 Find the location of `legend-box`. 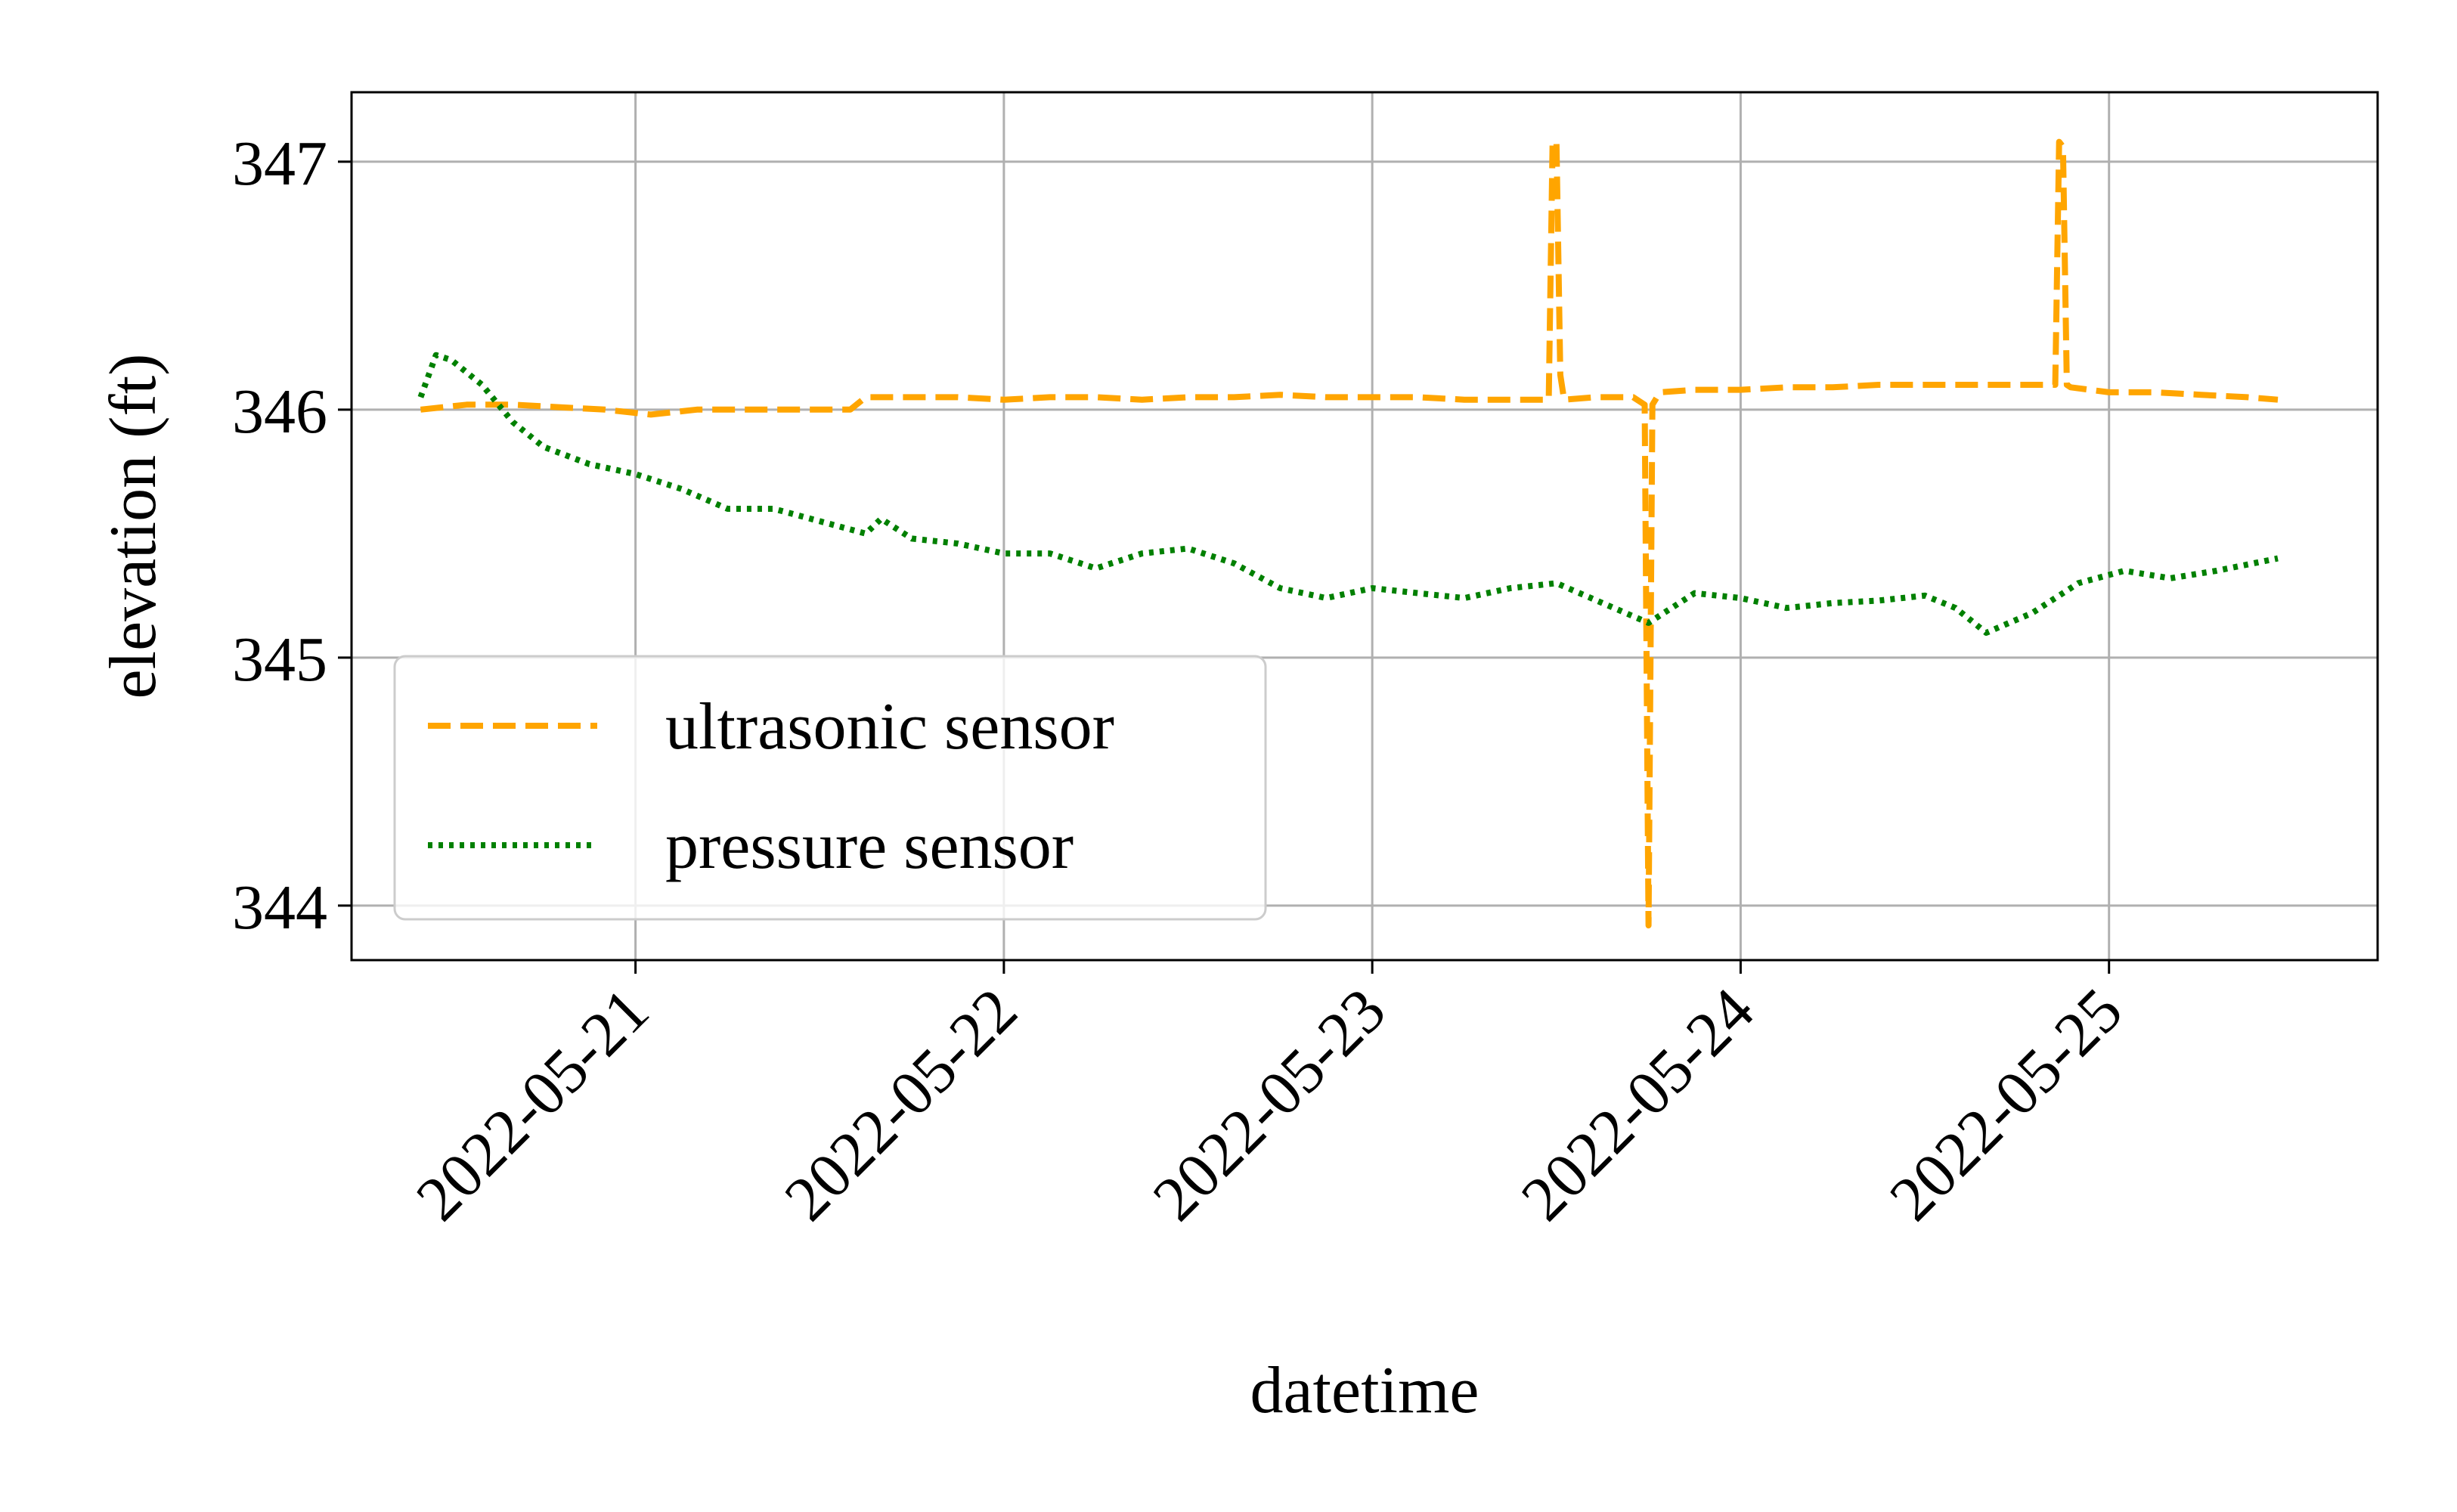

legend-box is located at coordinates (830, 788).